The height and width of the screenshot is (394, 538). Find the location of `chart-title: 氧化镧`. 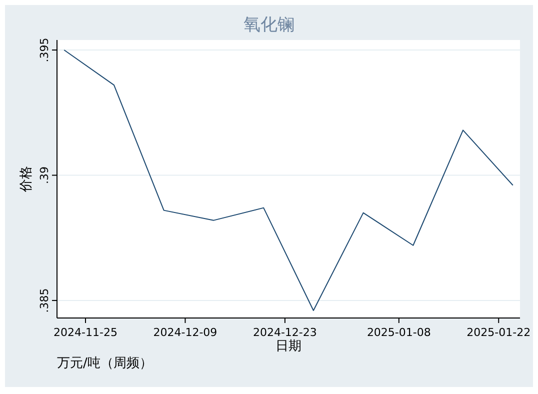

chart-title: 氧化镧 is located at coordinates (269, 25).